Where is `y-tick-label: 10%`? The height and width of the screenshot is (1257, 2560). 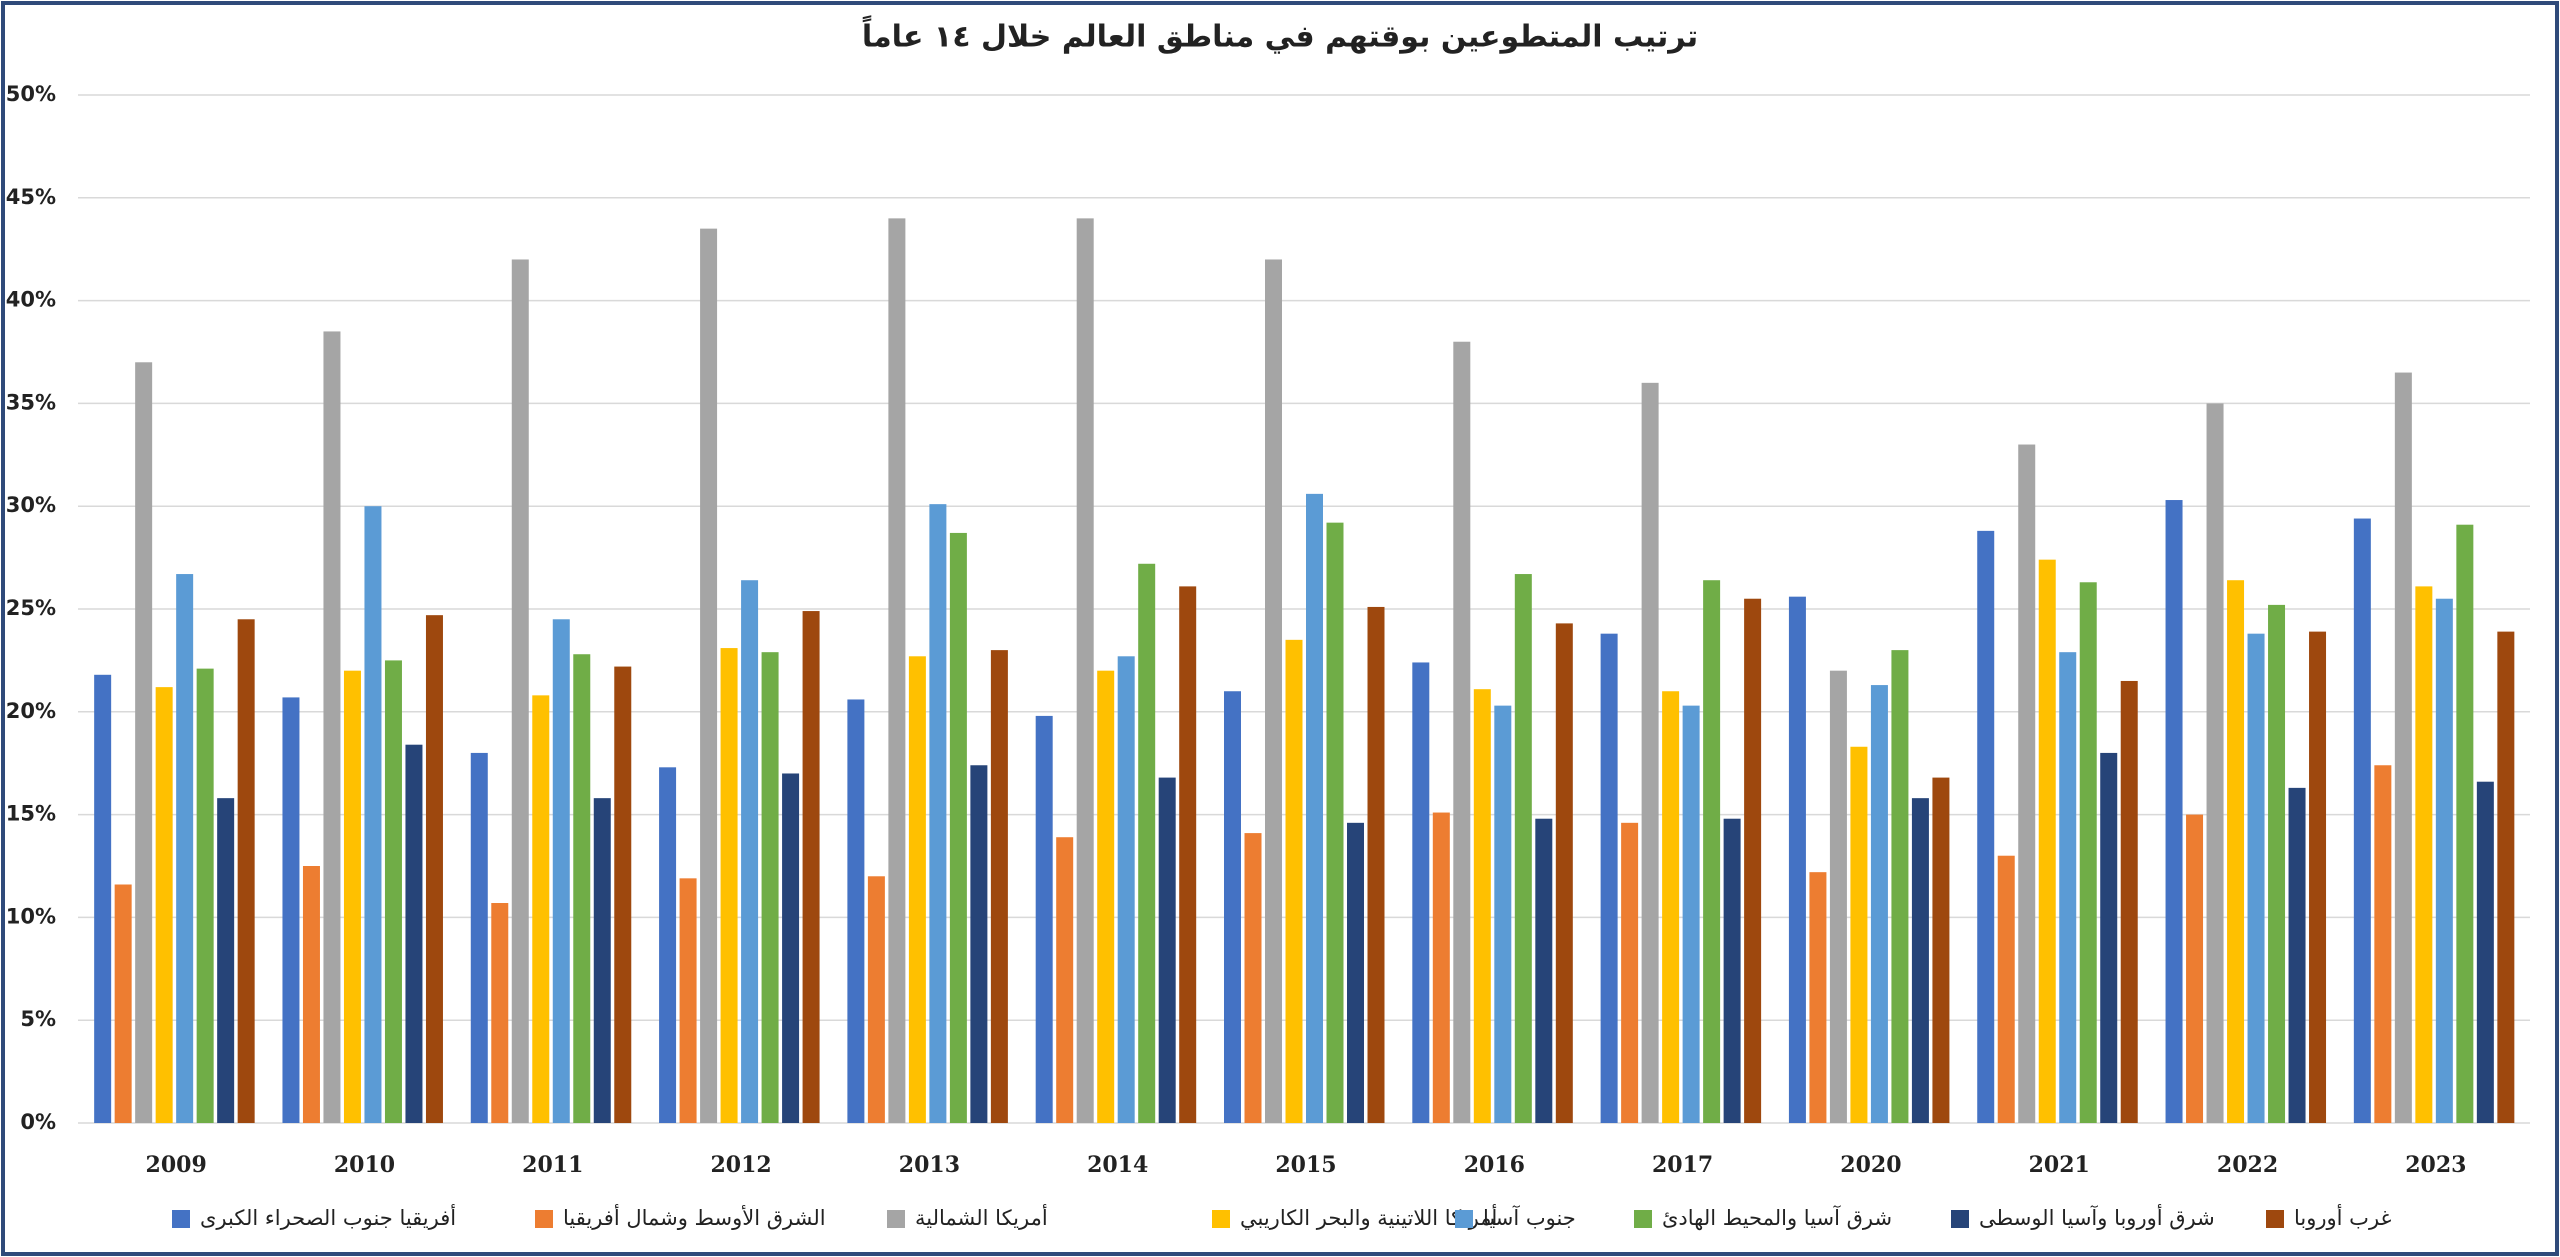 y-tick-label: 10% is located at coordinates (31, 916).